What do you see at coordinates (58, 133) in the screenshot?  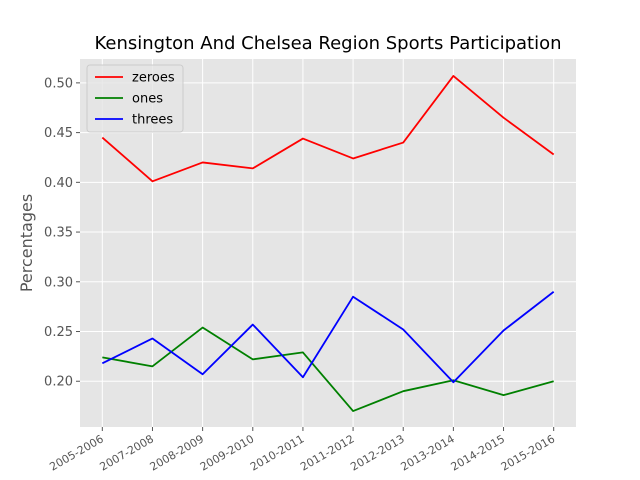 I see `y-tick-label: 0.45` at bounding box center [58, 133].